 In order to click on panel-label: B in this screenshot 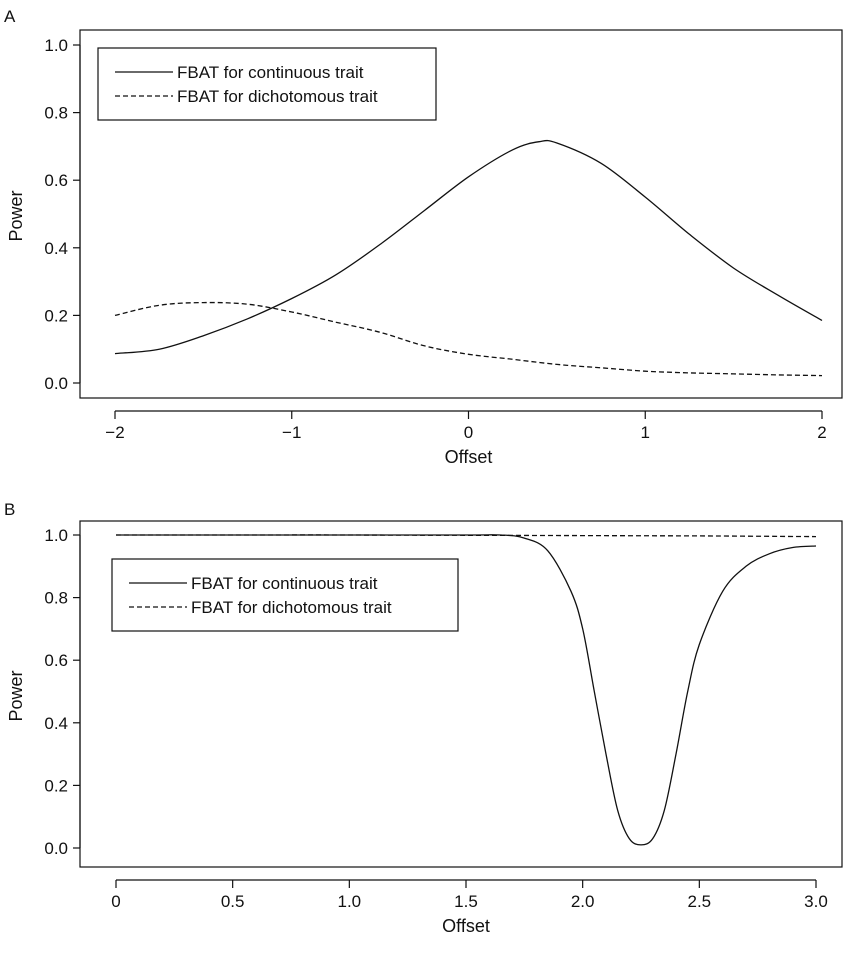, I will do `click(9, 509)`.